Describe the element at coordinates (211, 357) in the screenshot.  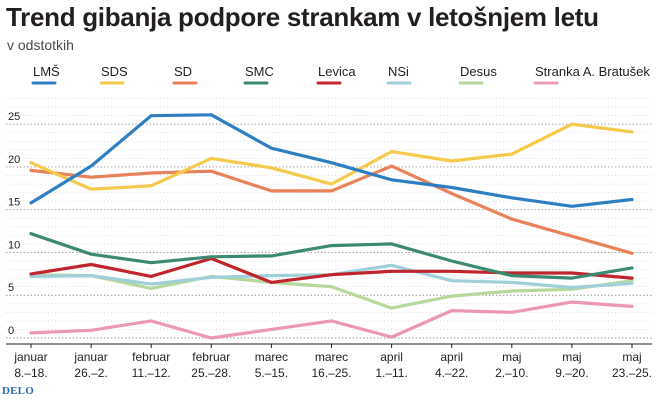
I see `x-tick-label-month-3: februar` at that location.